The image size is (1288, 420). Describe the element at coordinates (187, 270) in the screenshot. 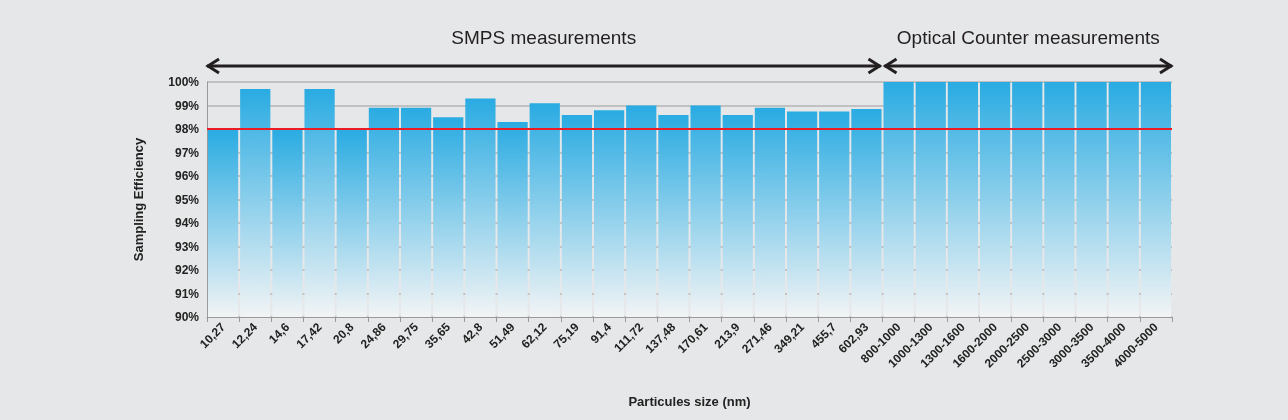

I see `y-tick-label: 92%` at that location.